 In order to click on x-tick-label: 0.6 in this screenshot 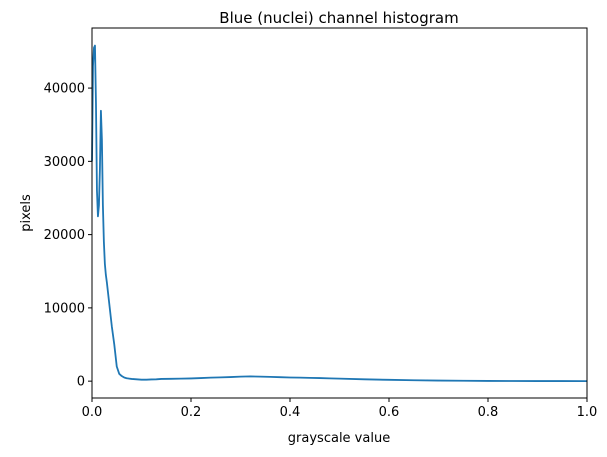, I will do `click(389, 412)`.